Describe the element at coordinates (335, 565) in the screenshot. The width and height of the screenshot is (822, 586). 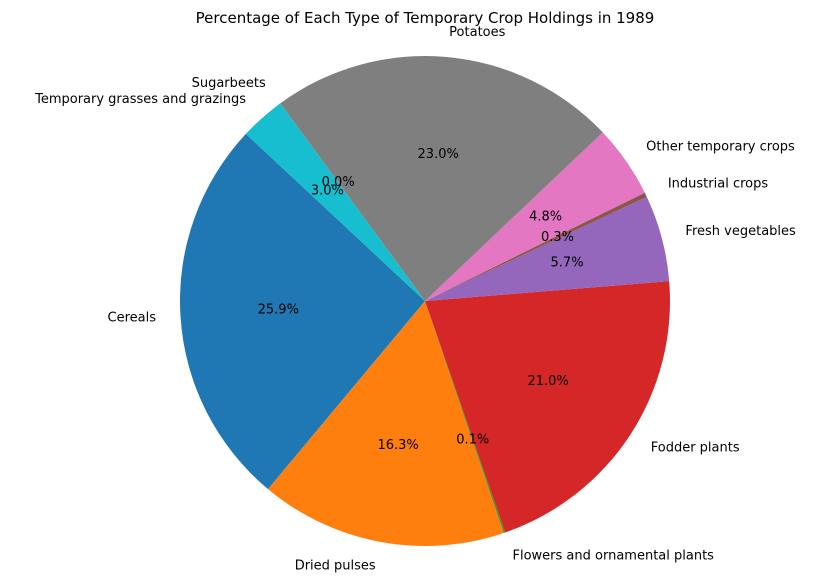
I see `label-dried-pulses: Dried pulses` at that location.